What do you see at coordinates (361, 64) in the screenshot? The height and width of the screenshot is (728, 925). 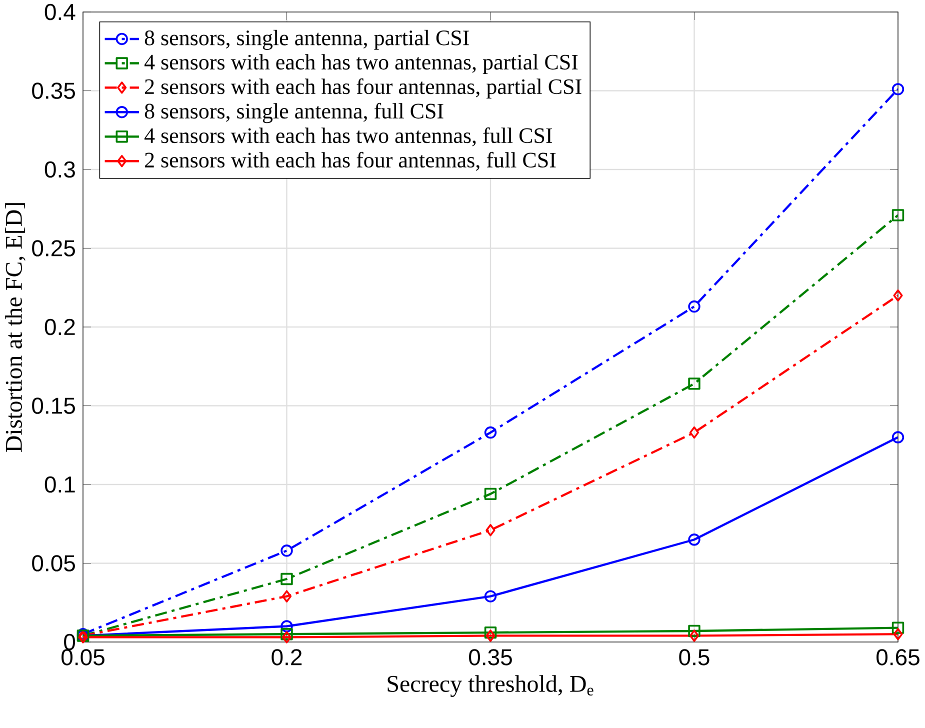 I see `legend-label: 4 sensors with each has two antennas, partial CSI` at bounding box center [361, 64].